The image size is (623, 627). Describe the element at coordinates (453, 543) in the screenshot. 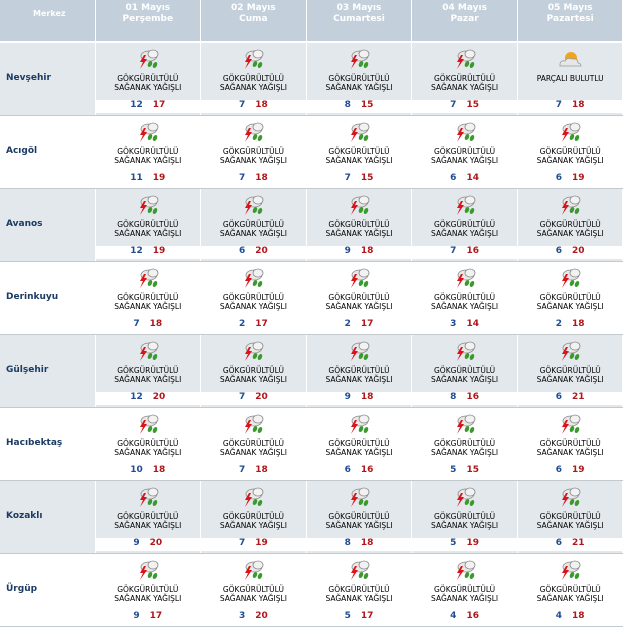

I see `min-temperature: 5` at that location.